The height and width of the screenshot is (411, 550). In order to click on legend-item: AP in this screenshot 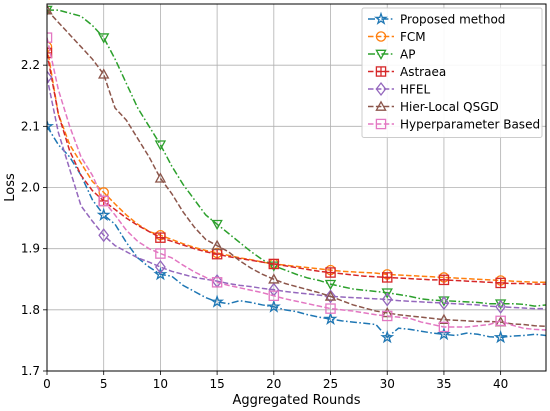, I will do `click(391, 55)`.